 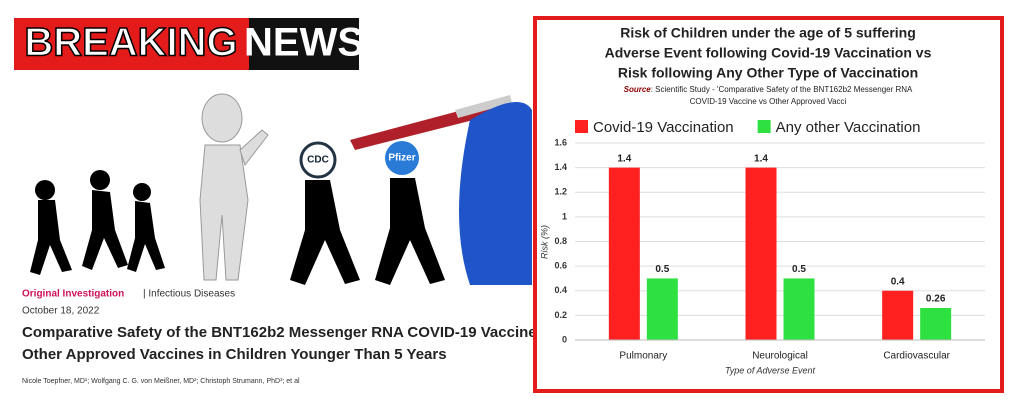 I want to click on x-axis-label: Type of Adverse Event, so click(x=770, y=370).